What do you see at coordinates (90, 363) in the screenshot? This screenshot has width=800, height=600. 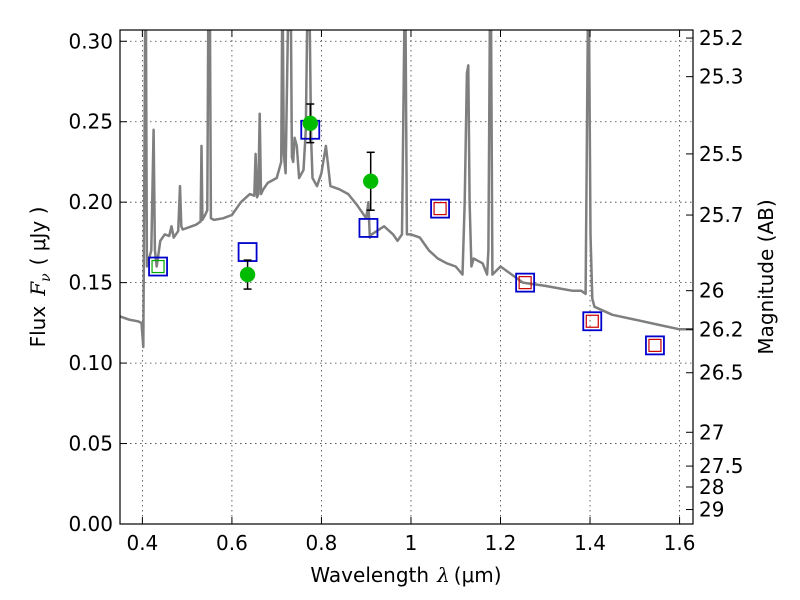 I see `y-tick-label: 0.10` at bounding box center [90, 363].